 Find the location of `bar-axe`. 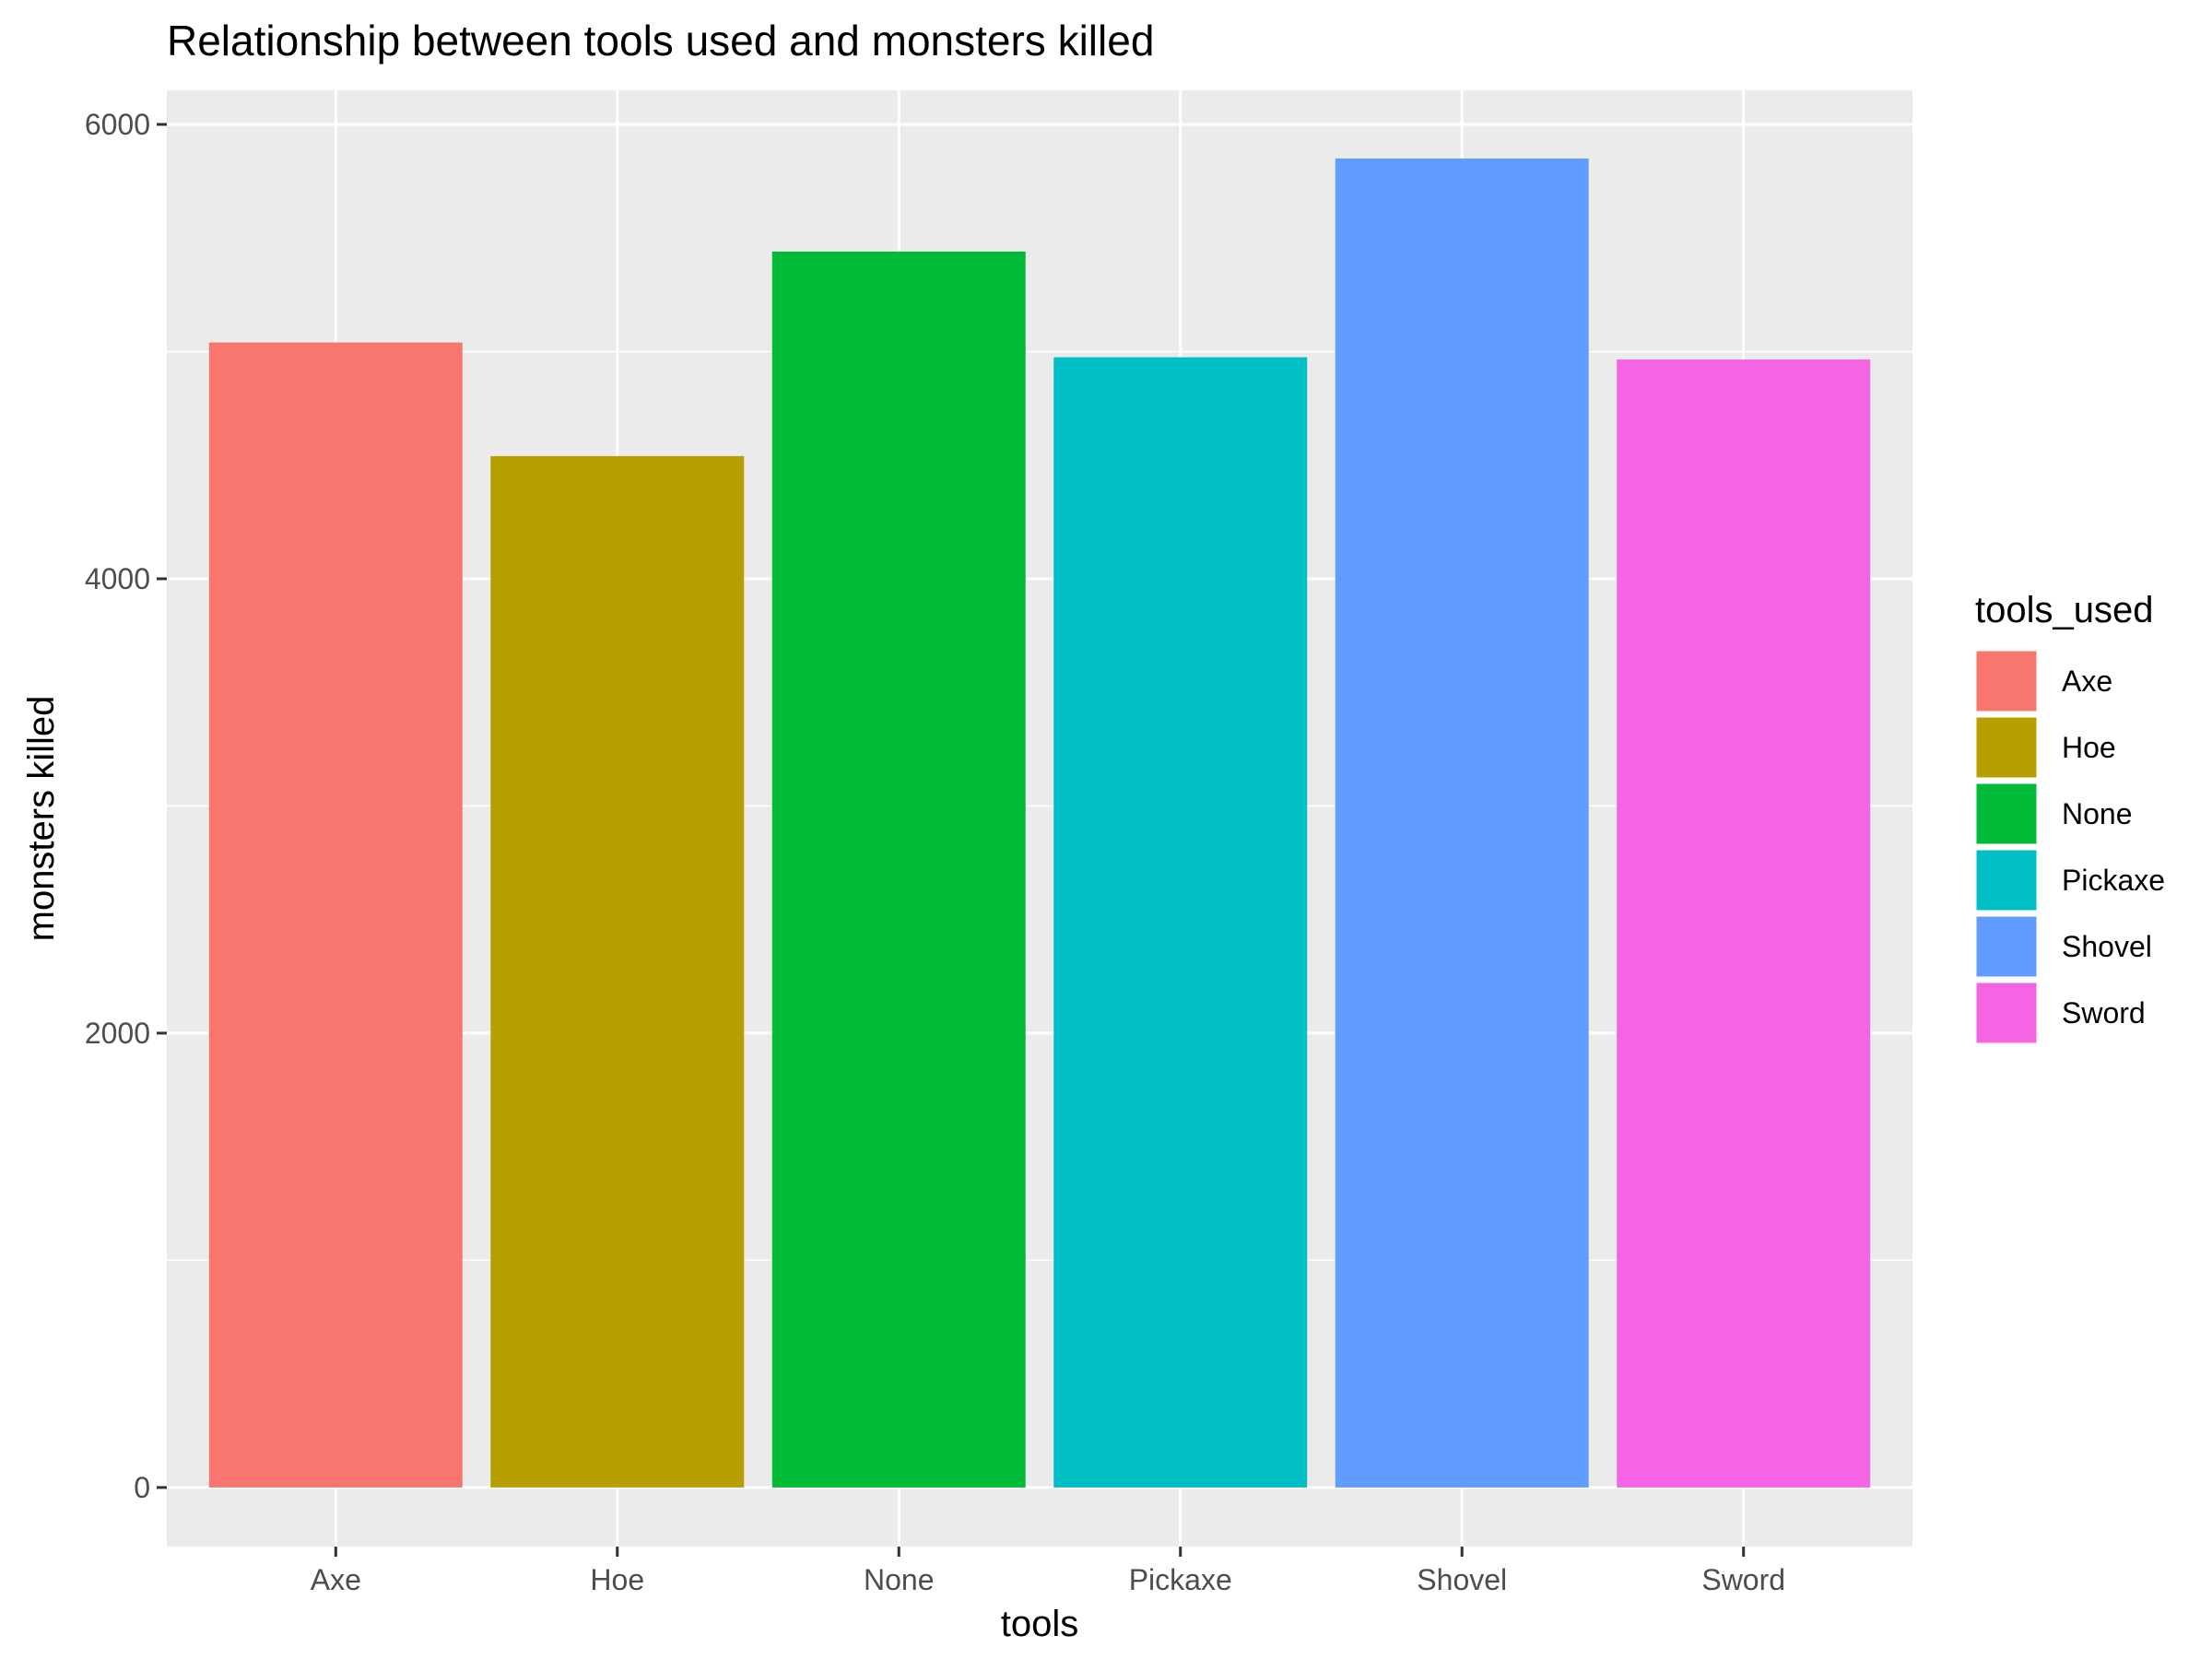

bar-axe is located at coordinates (335, 915).